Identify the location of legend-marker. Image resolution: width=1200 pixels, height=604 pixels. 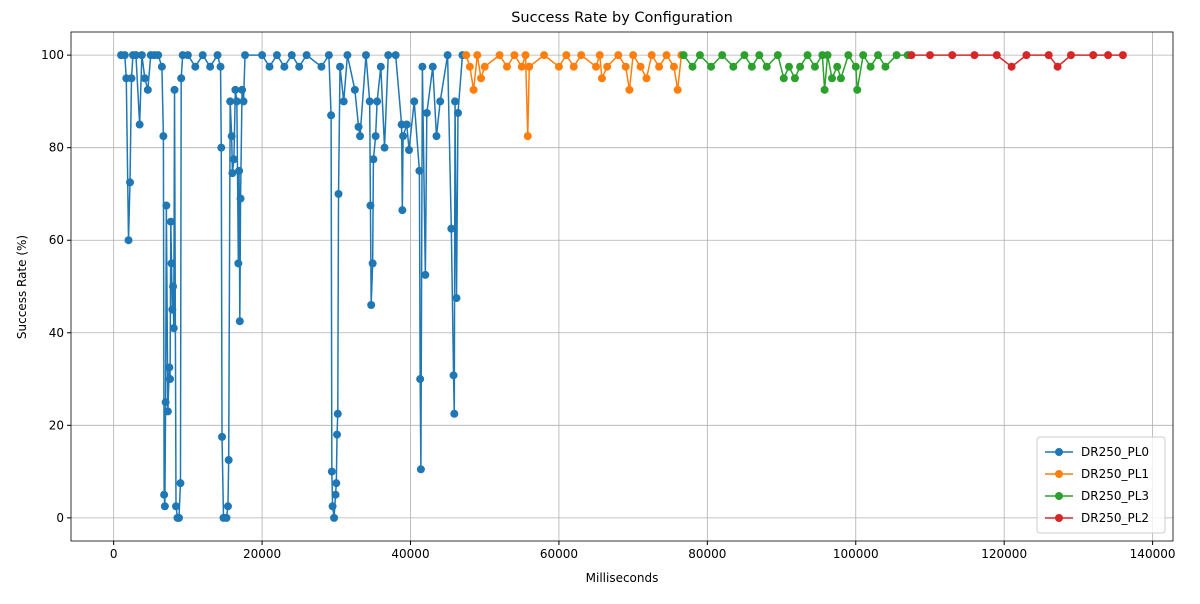
(1059, 518).